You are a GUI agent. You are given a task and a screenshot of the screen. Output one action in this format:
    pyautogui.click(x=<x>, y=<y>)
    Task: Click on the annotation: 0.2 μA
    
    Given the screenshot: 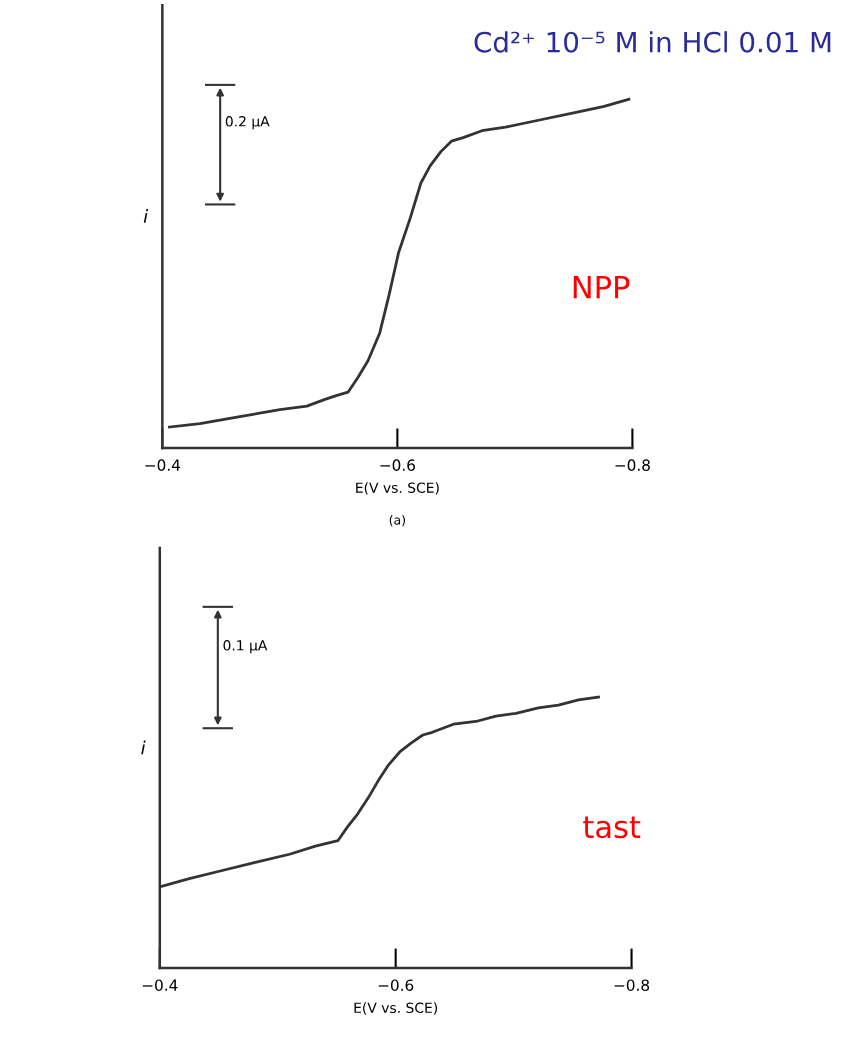 What is the action you would take?
    pyautogui.click(x=247, y=123)
    